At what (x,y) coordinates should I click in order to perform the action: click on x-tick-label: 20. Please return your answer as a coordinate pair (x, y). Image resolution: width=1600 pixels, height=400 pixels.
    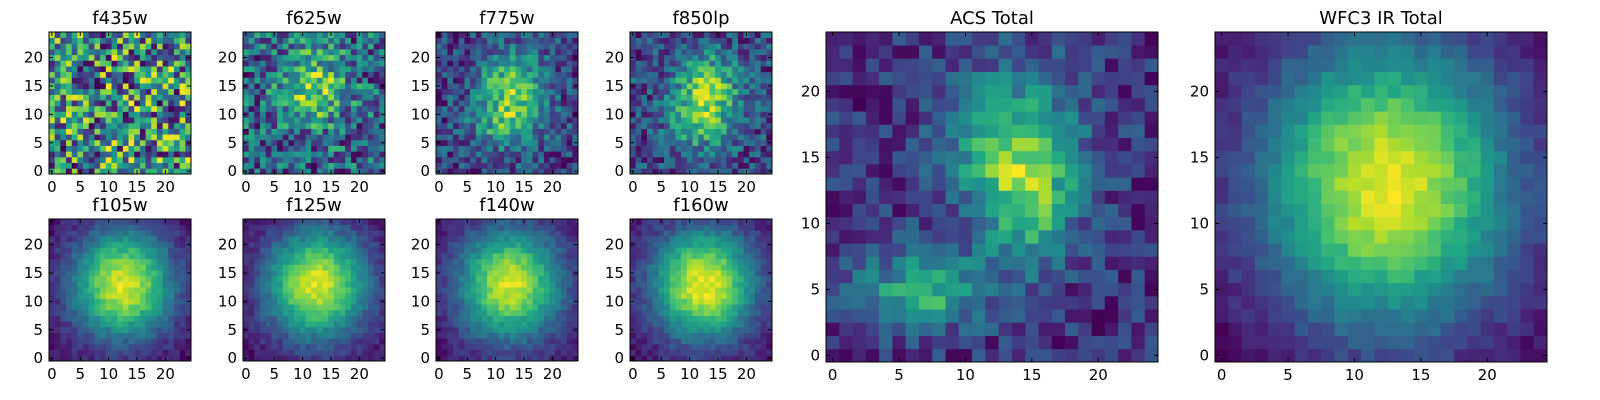
    Looking at the image, I should click on (552, 374).